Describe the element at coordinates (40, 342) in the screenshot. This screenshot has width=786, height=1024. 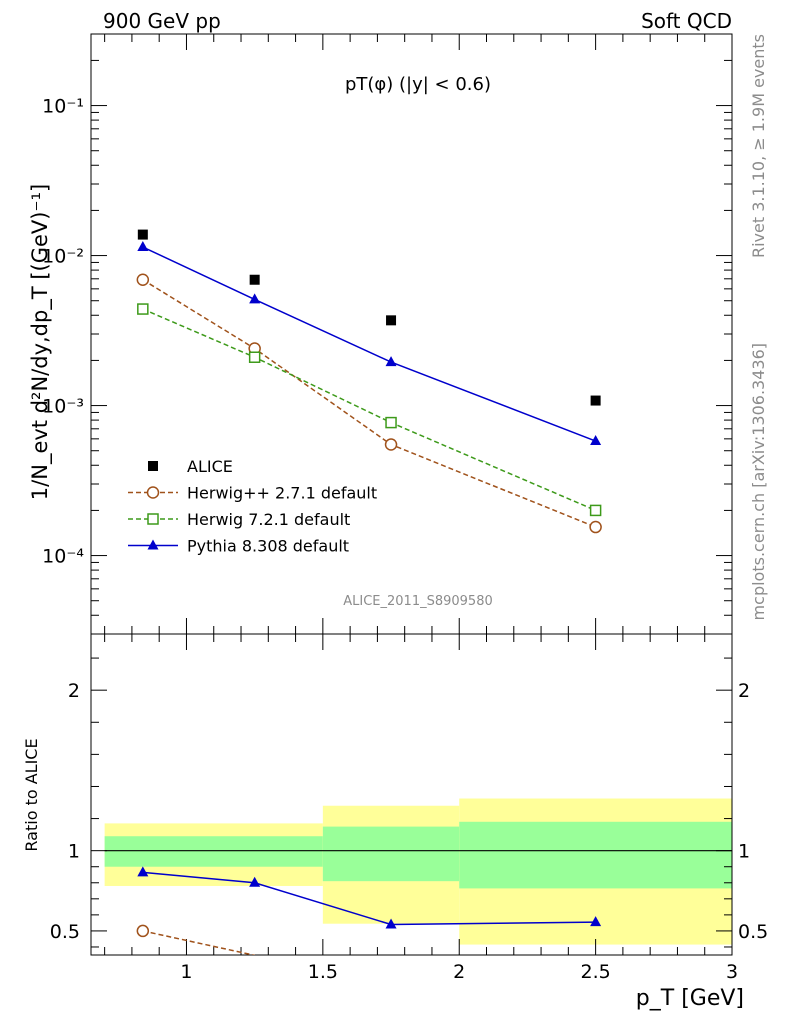
I see `y-axis-label: 1/N_evt d²N/dy,dp_T [(GeV)⁻¹]` at that location.